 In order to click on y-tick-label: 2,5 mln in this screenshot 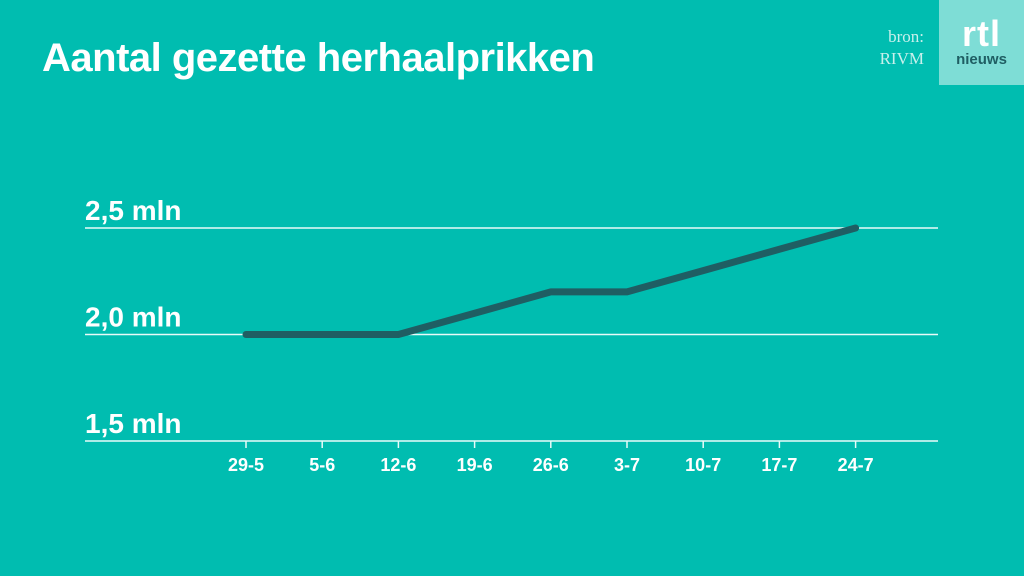, I will do `click(133, 210)`.